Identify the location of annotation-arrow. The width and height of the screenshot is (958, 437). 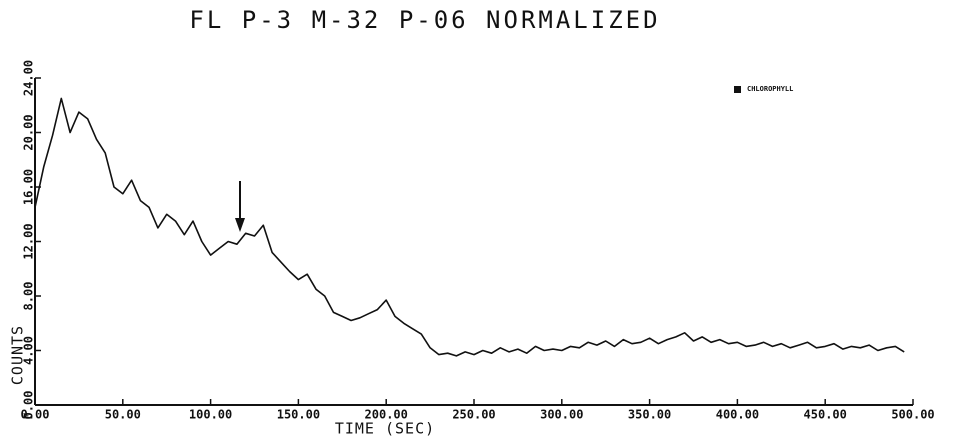
(240, 206).